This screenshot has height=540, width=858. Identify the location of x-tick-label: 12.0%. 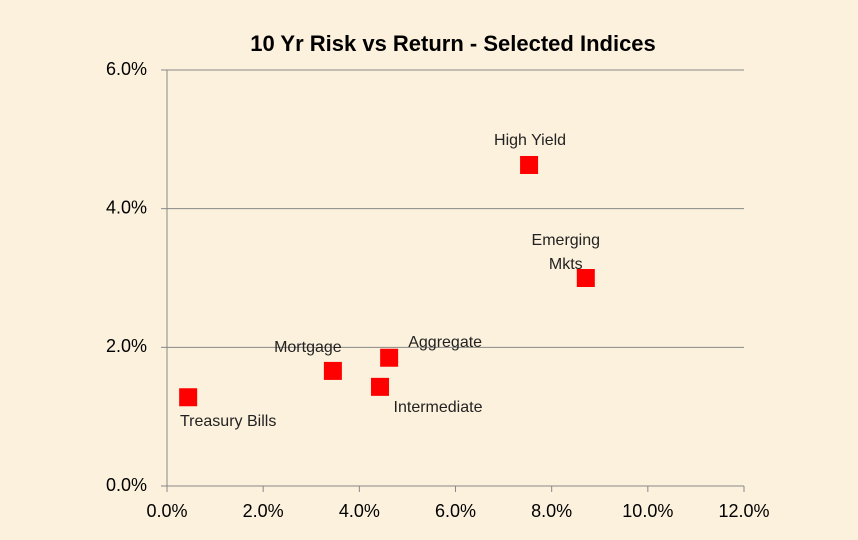
(743, 511).